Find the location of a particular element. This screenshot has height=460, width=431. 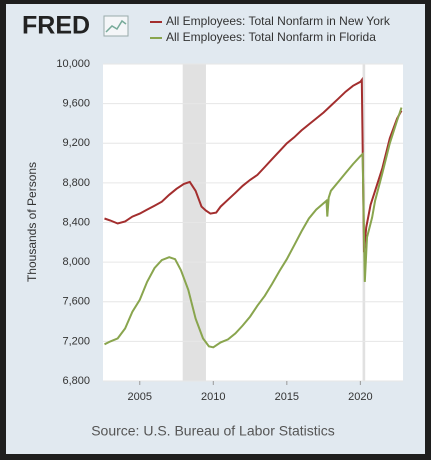

y-tick-label: 8,000 is located at coordinates (76, 262).